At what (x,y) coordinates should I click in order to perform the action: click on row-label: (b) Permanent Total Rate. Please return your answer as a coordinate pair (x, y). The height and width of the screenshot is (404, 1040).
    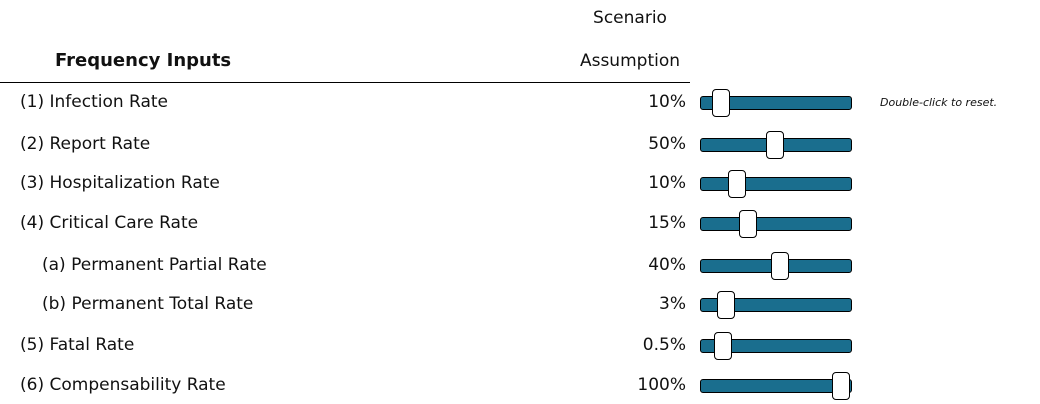
    Looking at the image, I should click on (148, 304).